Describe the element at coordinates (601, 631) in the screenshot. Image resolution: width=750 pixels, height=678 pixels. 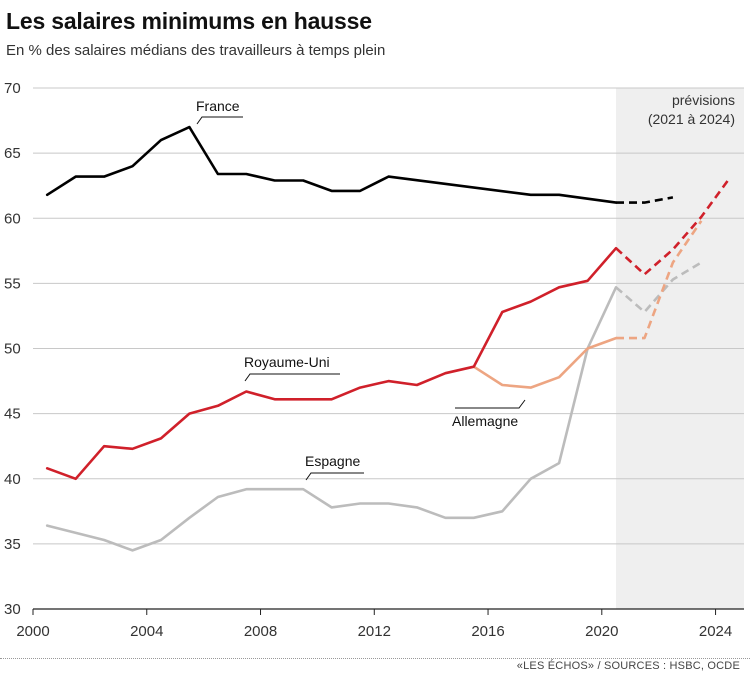
I see `x-tick-label: 2020` at that location.